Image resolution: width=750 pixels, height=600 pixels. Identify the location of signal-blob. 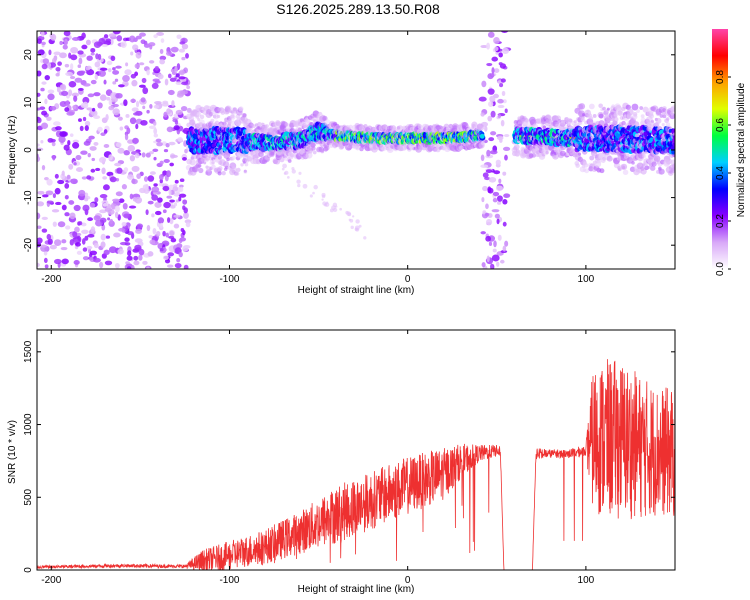
(240, 134).